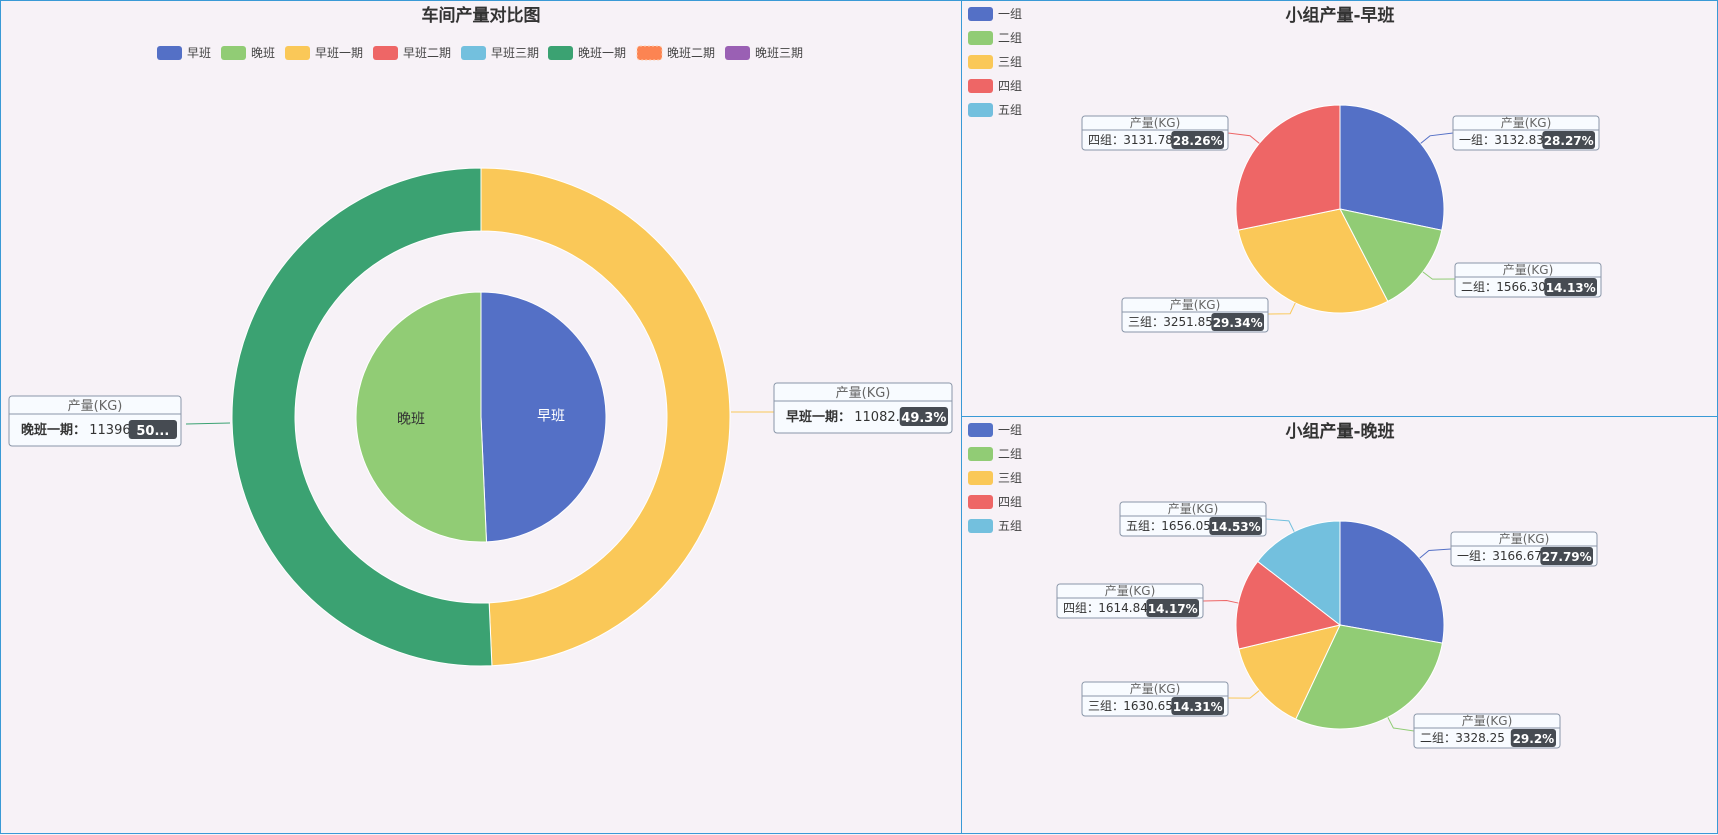 The image size is (1718, 835). I want to click on early-shift-tooltip-3-percent: 28.26%, so click(1198, 141).